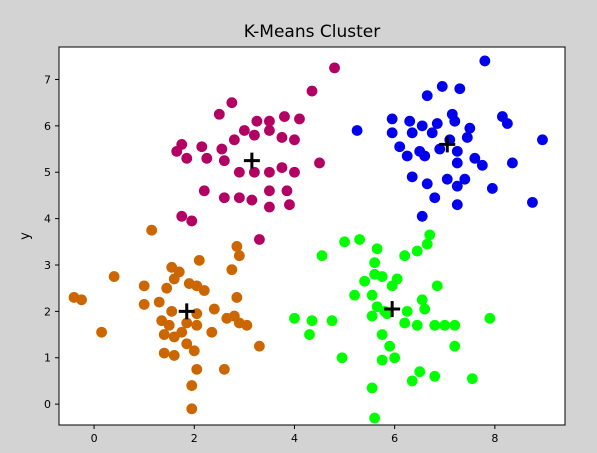 This screenshot has width=597, height=453. Describe the element at coordinates (47, 219) in the screenshot. I see `y-tick-label: 4` at that location.